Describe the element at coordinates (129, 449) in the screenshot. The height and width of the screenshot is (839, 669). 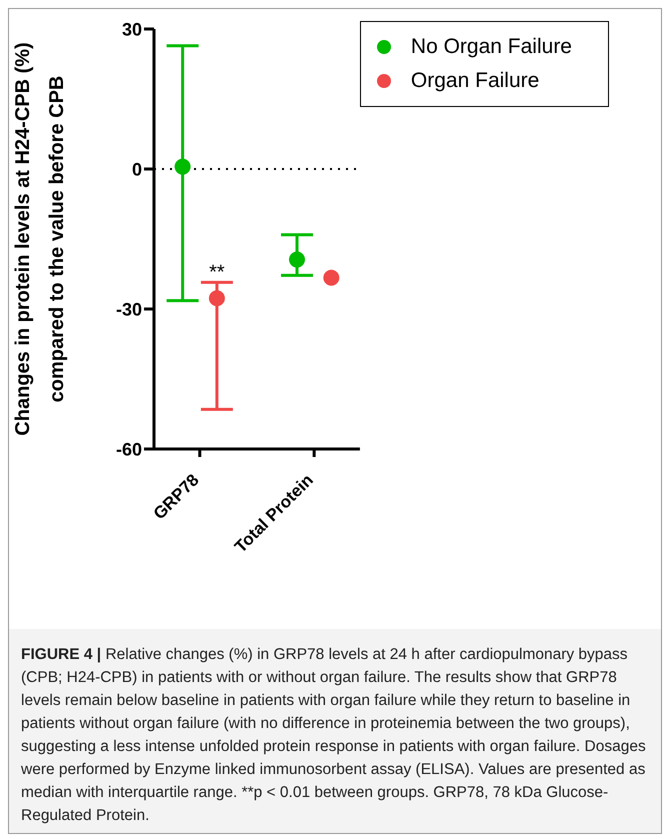
I see `y-tick-label: -60` at that location.